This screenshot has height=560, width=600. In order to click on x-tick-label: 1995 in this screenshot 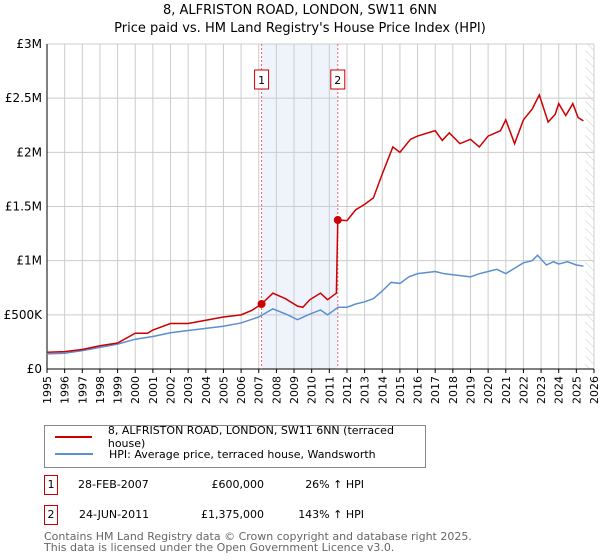, I will do `click(47, 390)`.